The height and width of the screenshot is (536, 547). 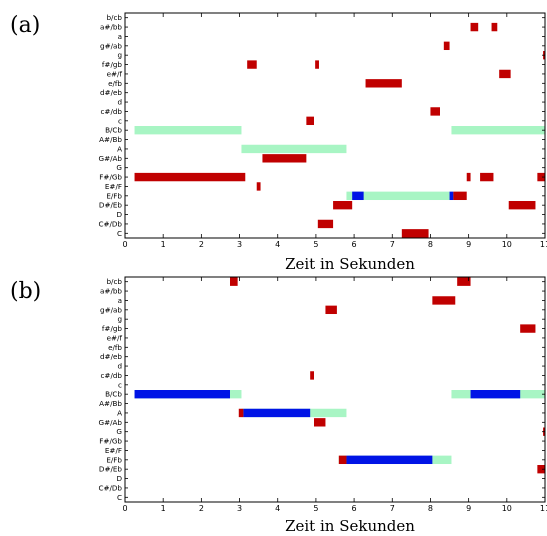 What do you see at coordinates (315, 244) in the screenshot?
I see `x-tick-label: 5` at bounding box center [315, 244].